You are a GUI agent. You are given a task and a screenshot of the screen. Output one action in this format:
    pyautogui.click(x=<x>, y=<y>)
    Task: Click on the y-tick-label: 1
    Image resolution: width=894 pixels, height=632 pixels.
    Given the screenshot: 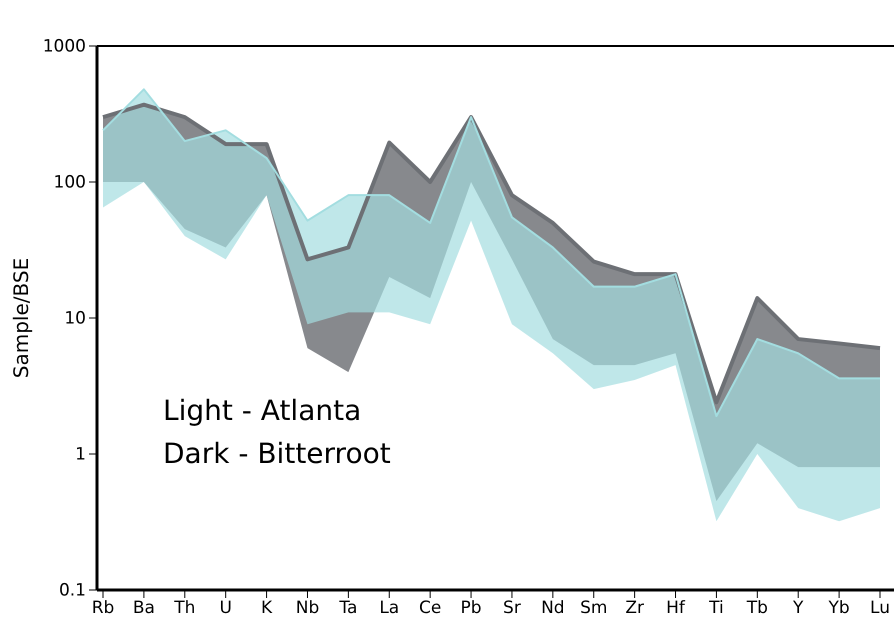 What is the action you would take?
    pyautogui.click(x=80, y=454)
    